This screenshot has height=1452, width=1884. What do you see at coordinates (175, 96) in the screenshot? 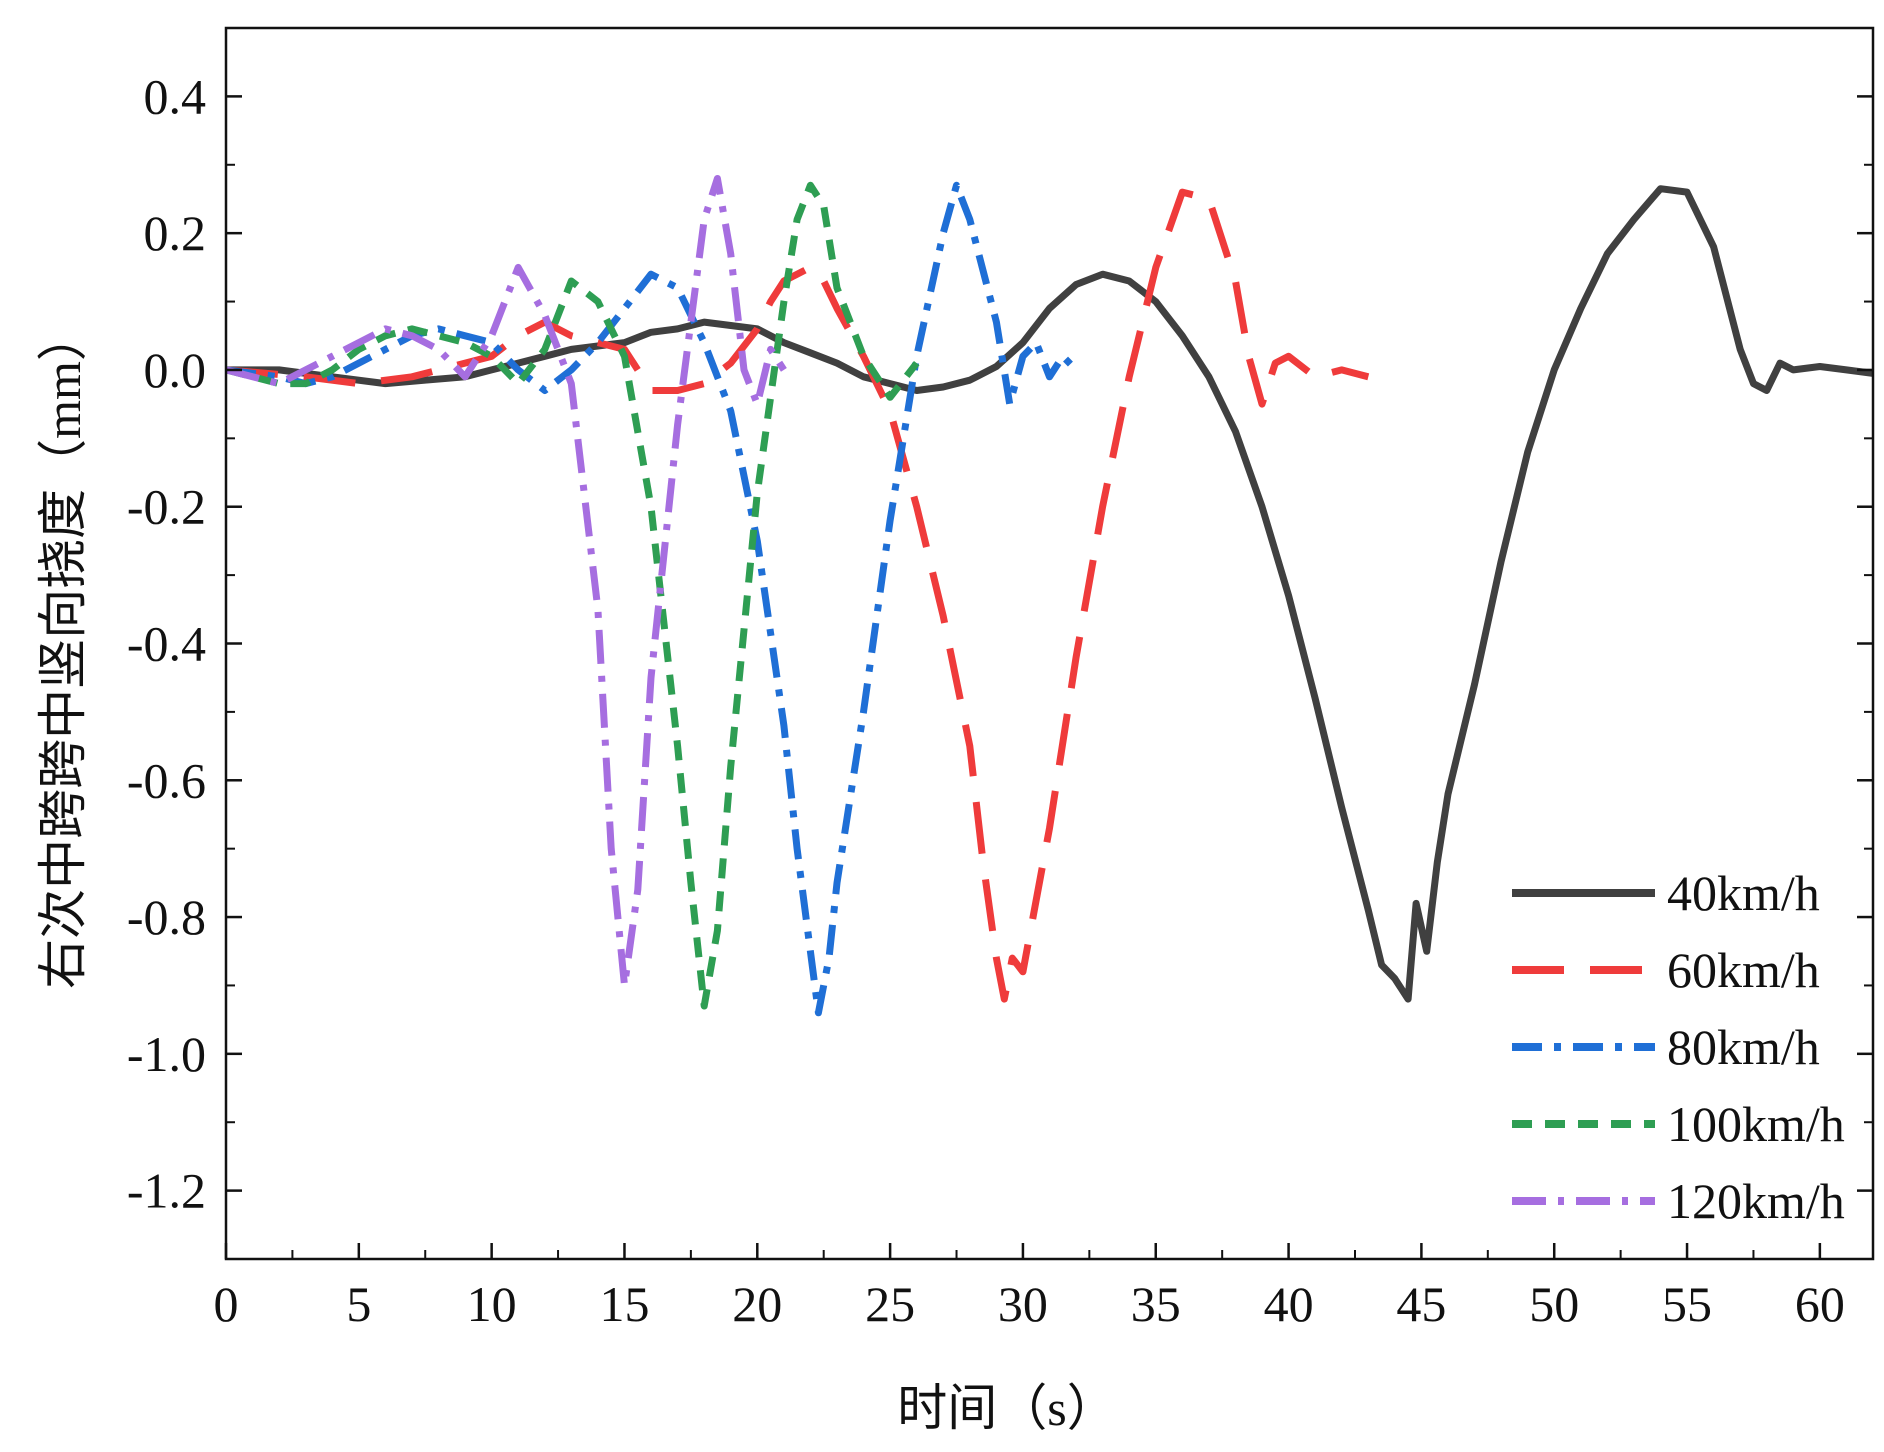
I see `y-tick-label: 0.4` at bounding box center [175, 96].